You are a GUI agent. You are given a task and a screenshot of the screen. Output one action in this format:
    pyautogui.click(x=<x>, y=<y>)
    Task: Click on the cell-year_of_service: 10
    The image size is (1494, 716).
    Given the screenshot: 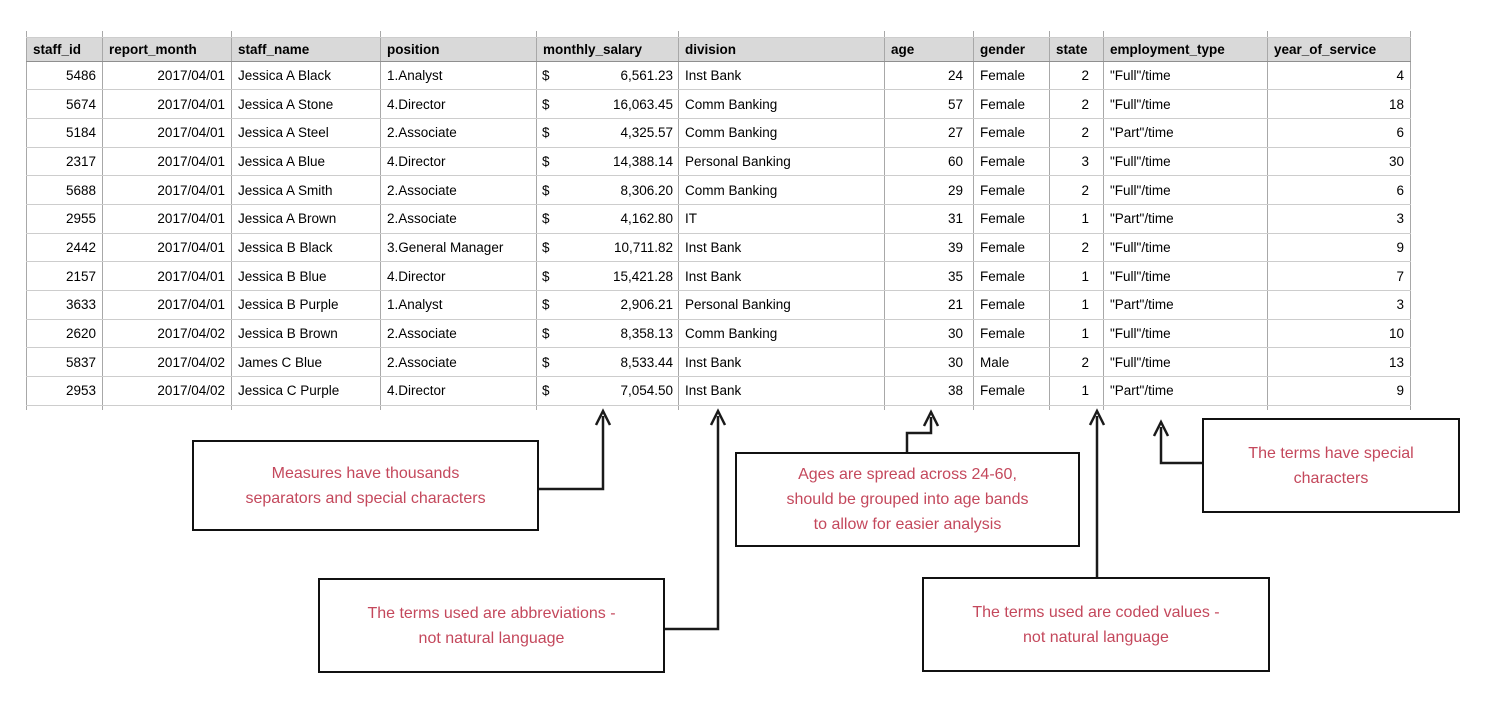 What is the action you would take?
    pyautogui.click(x=1339, y=333)
    